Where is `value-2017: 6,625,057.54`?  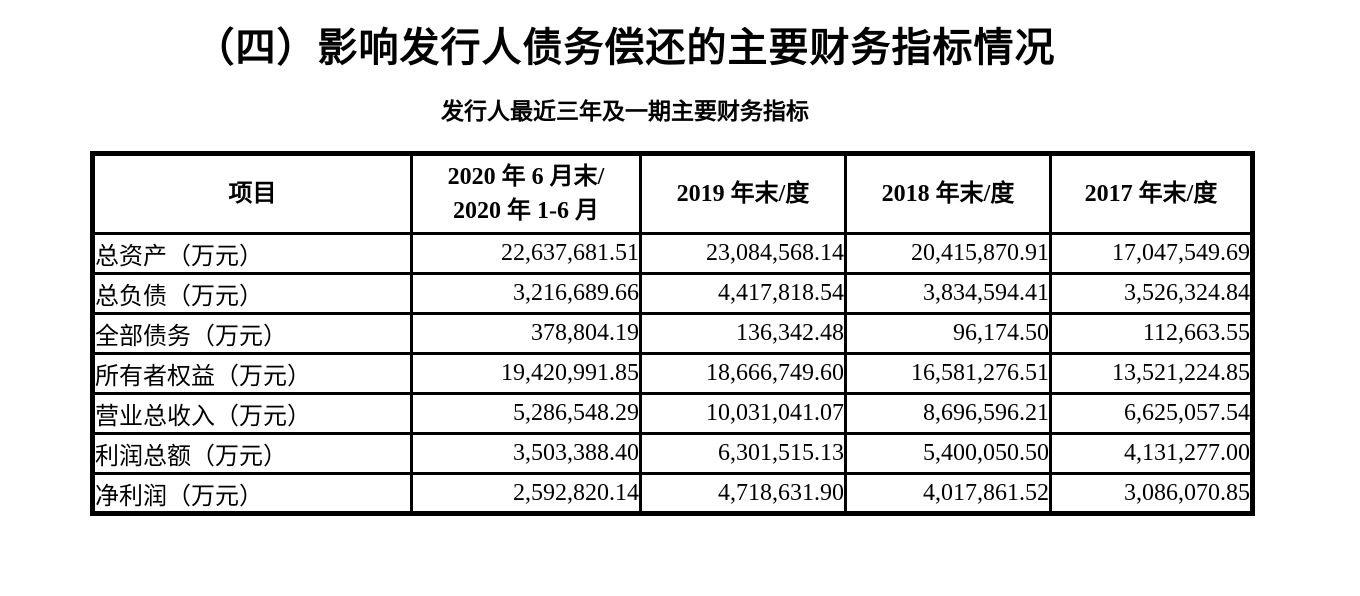
value-2017: 6,625,057.54 is located at coordinates (1151, 413).